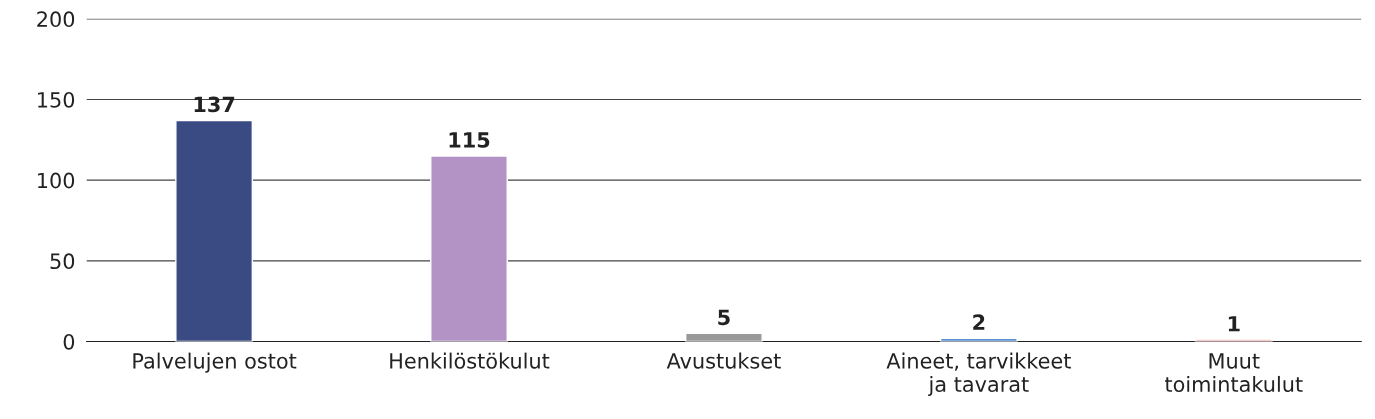 The image size is (1375, 419). I want to click on data-label: 115, so click(469, 140).